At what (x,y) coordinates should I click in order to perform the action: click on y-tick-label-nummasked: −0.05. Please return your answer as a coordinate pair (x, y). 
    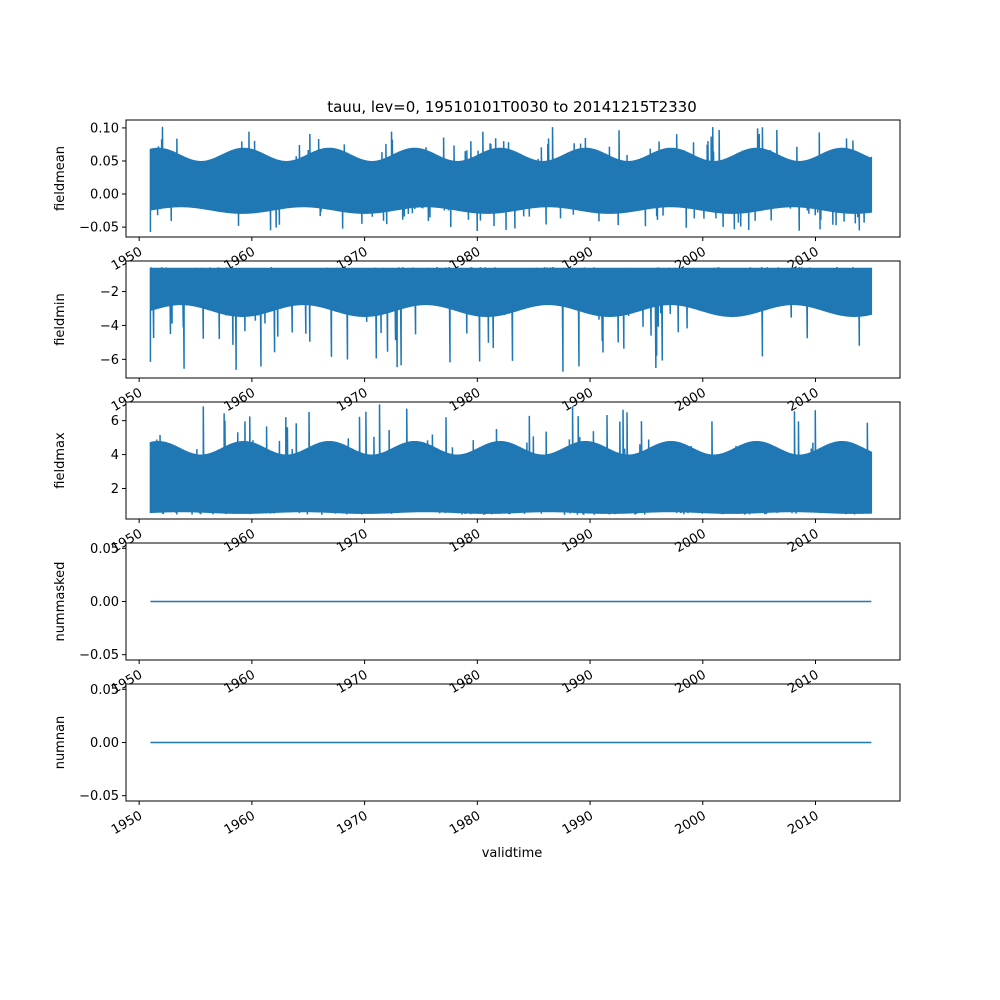
    Looking at the image, I should click on (99, 655).